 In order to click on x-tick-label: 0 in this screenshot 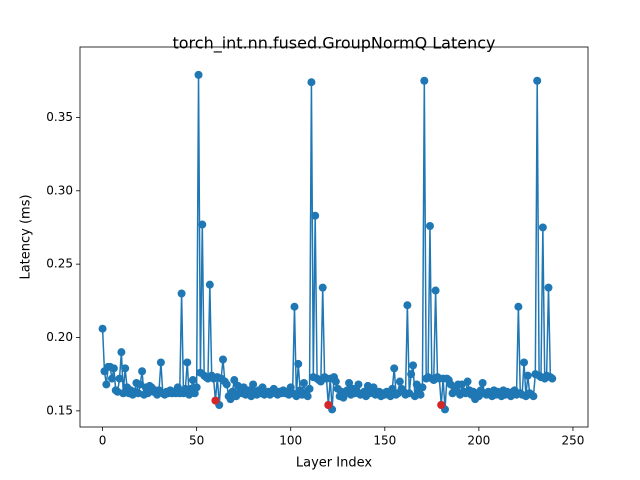, I will do `click(103, 441)`.